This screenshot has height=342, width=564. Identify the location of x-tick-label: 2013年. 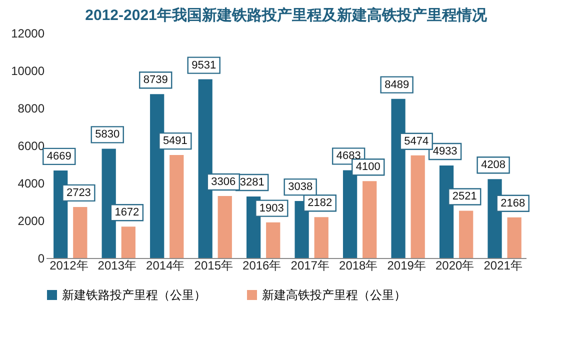
(117, 265).